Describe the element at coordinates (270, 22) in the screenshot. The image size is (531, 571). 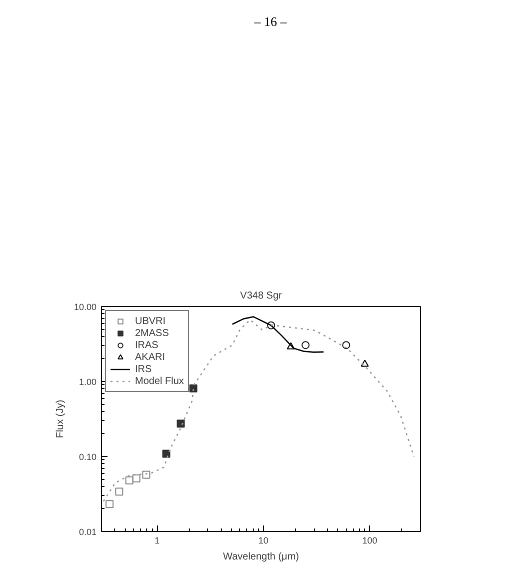
I see `text: – 16 –` at that location.